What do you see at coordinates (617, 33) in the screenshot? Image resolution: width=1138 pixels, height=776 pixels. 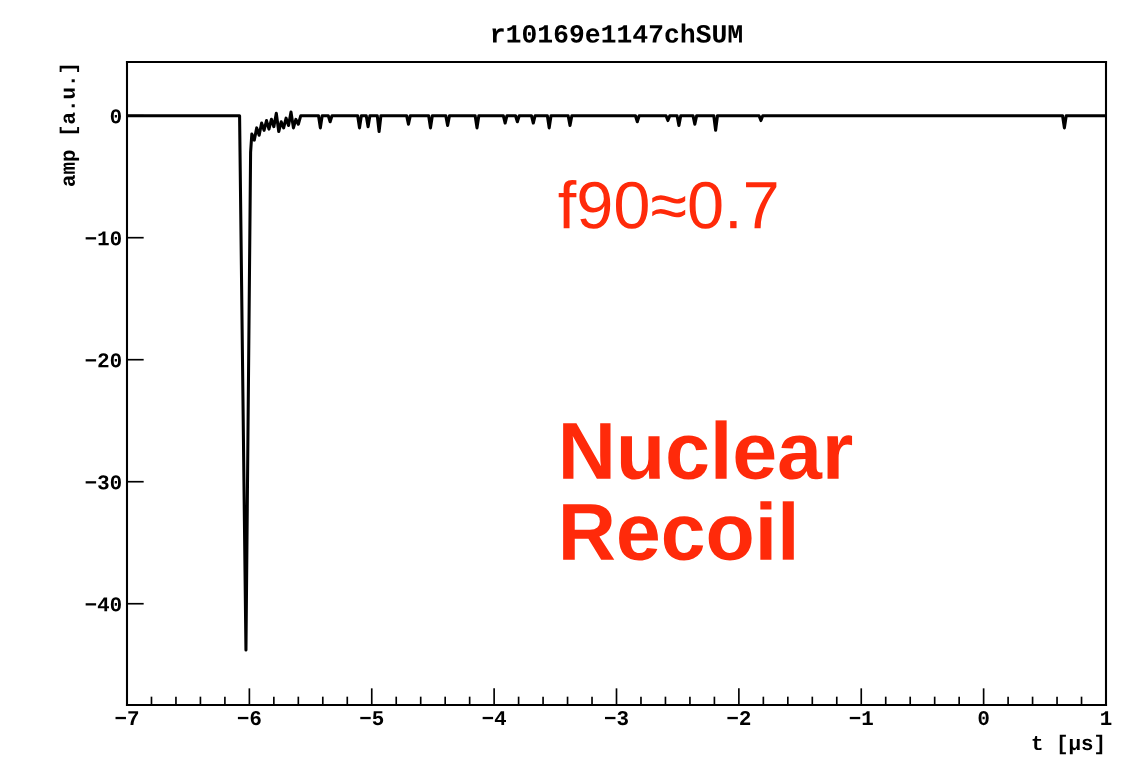 I see `chart-title: r10169e1147chSUM` at bounding box center [617, 33].